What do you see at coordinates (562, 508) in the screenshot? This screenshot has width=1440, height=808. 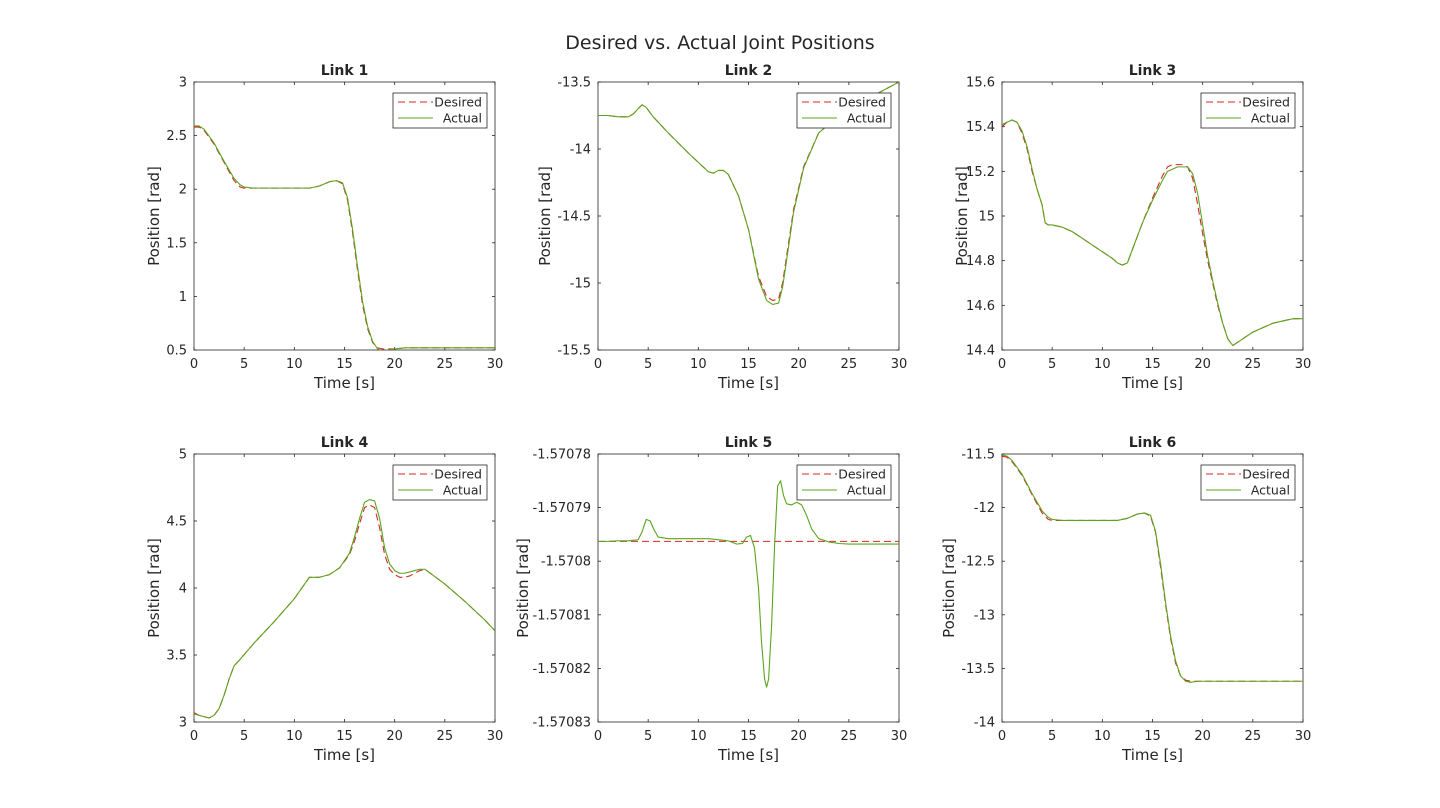 I see `y-tick-label: -1.57079` at bounding box center [562, 508].